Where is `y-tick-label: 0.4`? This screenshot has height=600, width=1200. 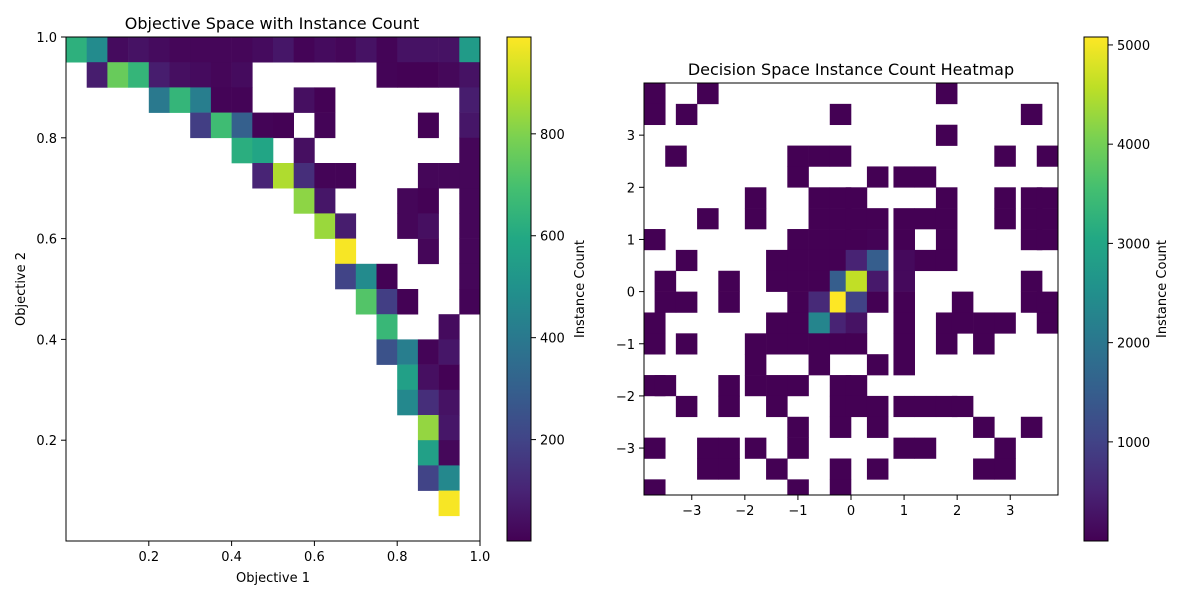 y-tick-label: 0.4 is located at coordinates (46, 340).